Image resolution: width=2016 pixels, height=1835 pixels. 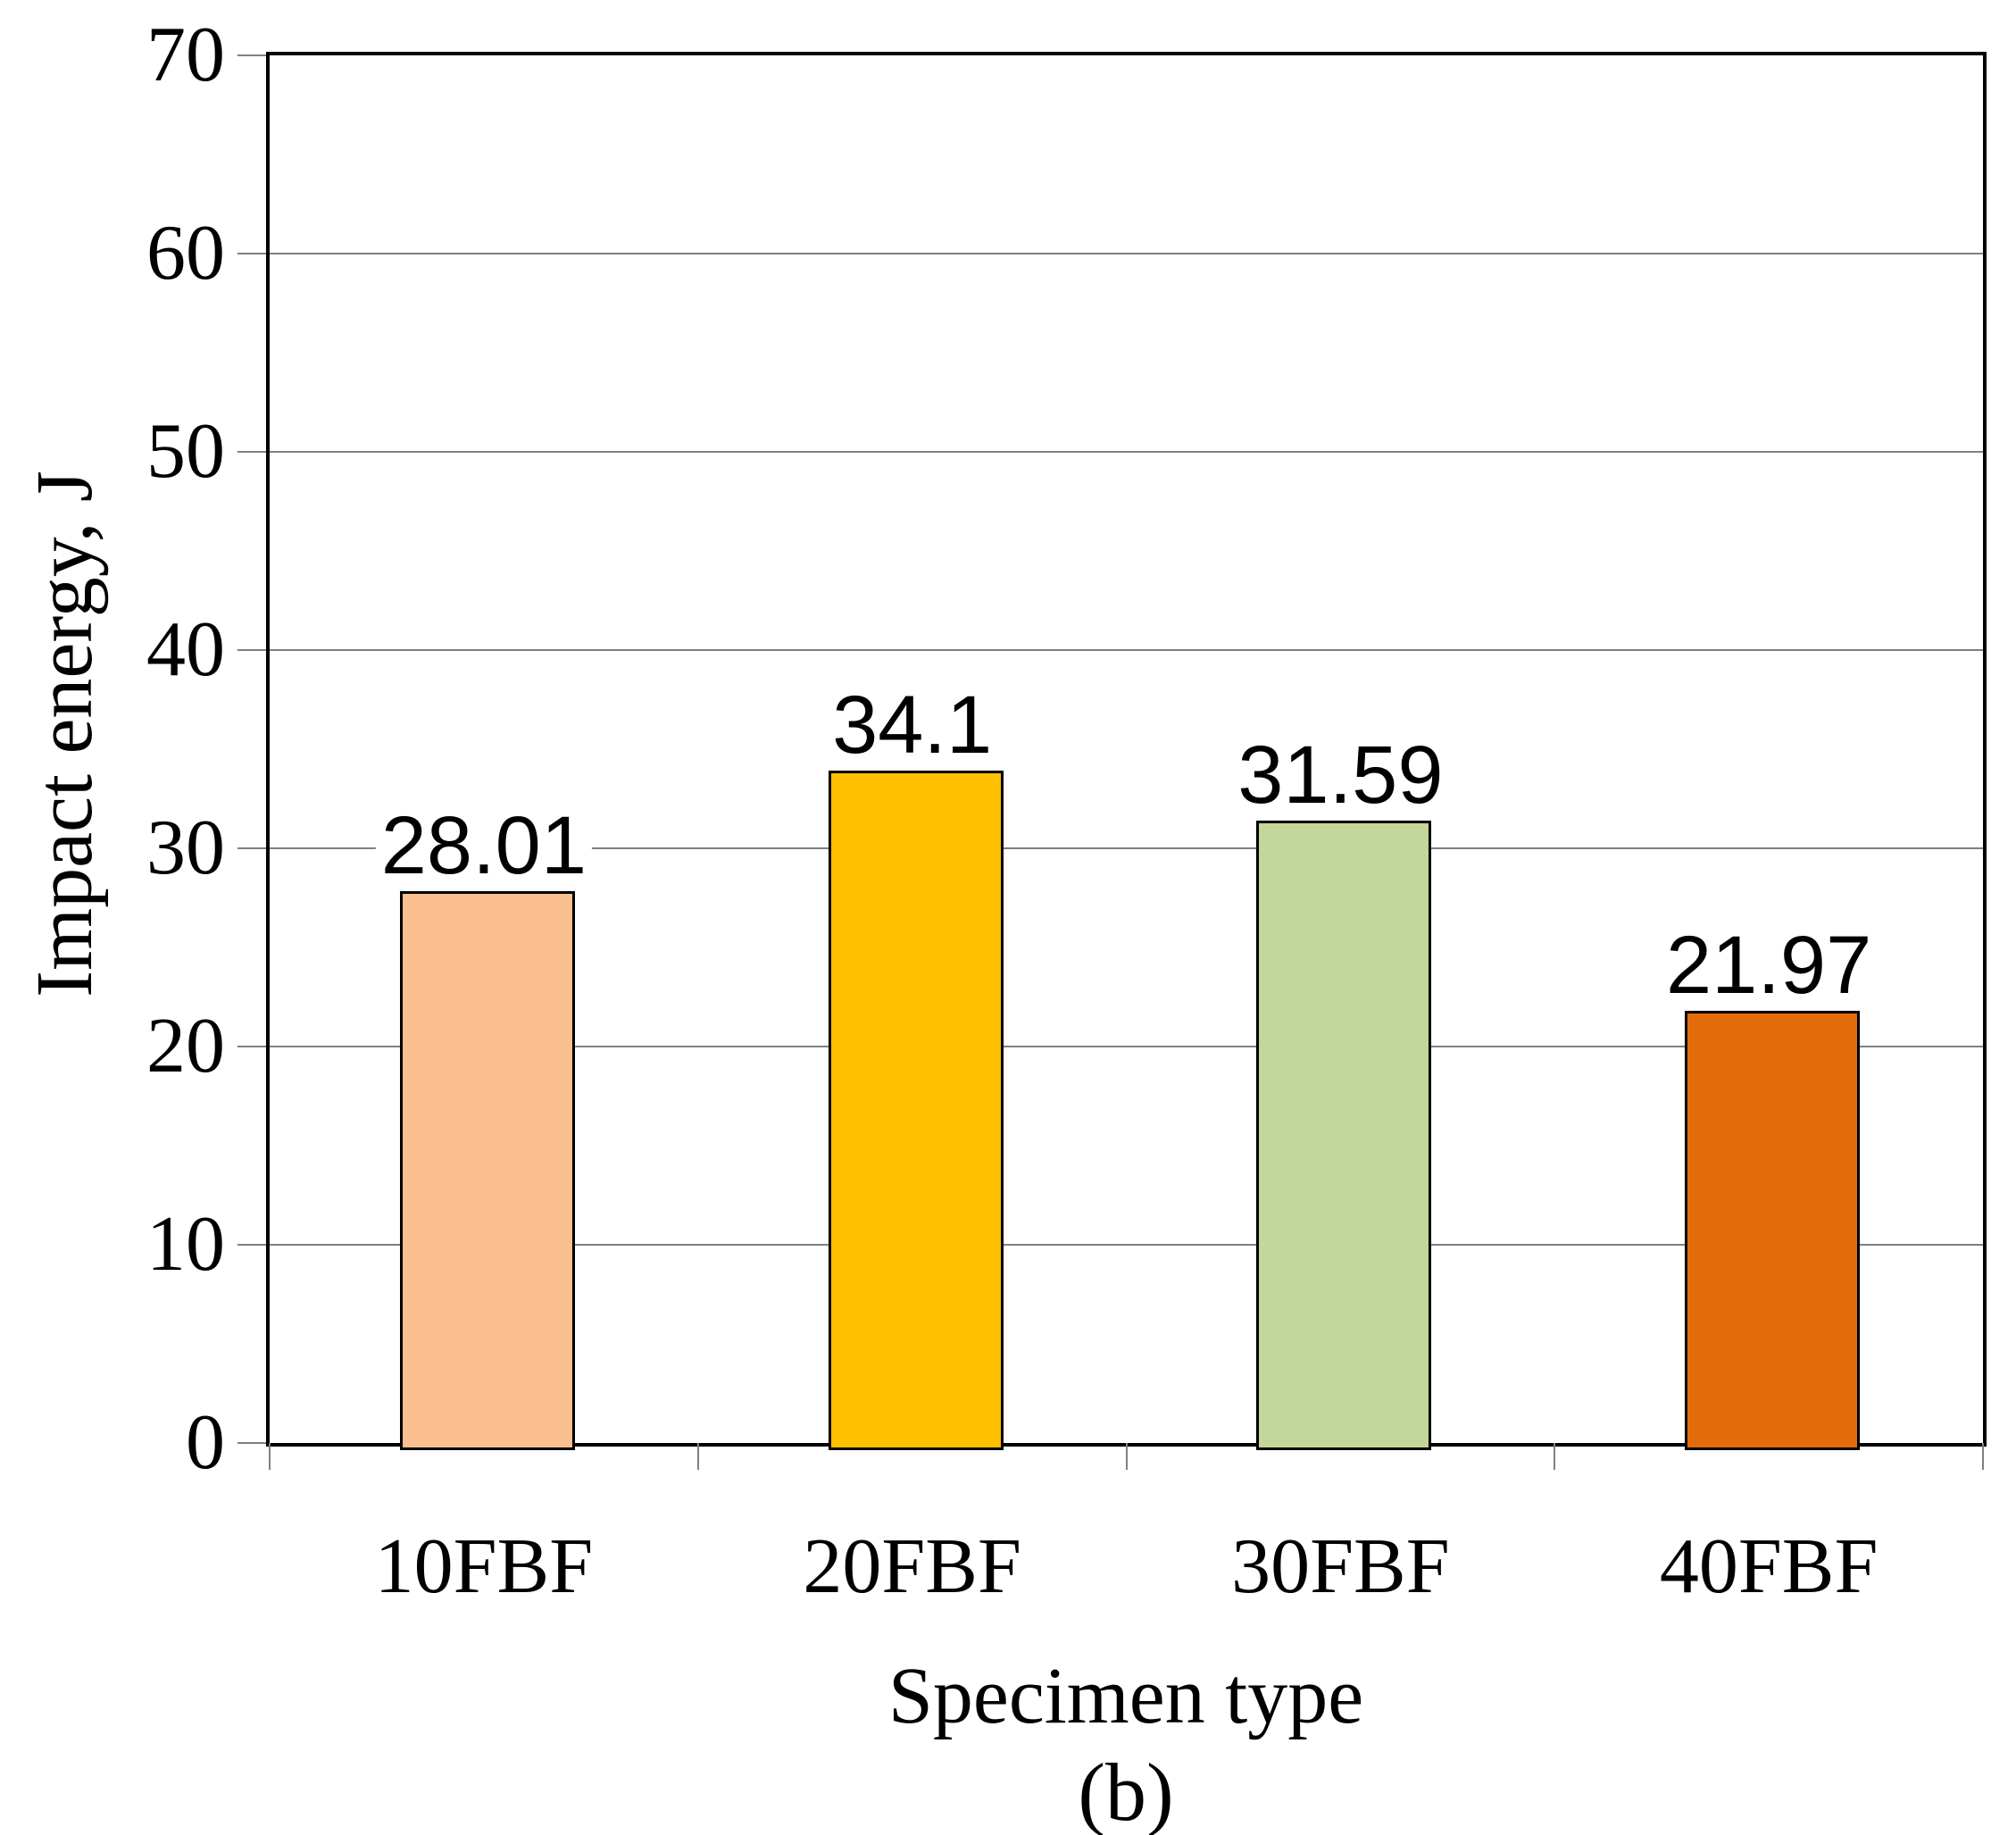 I want to click on x-axis-title: Specimen type, so click(x=1125, y=1696).